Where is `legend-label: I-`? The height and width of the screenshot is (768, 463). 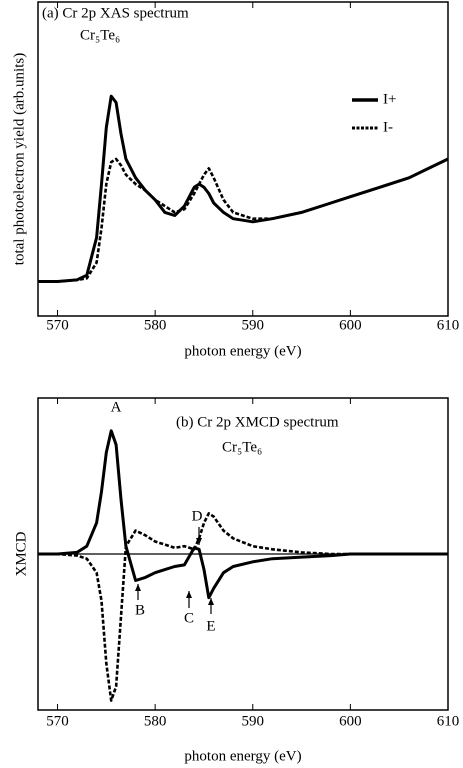 legend-label: I- is located at coordinates (388, 127).